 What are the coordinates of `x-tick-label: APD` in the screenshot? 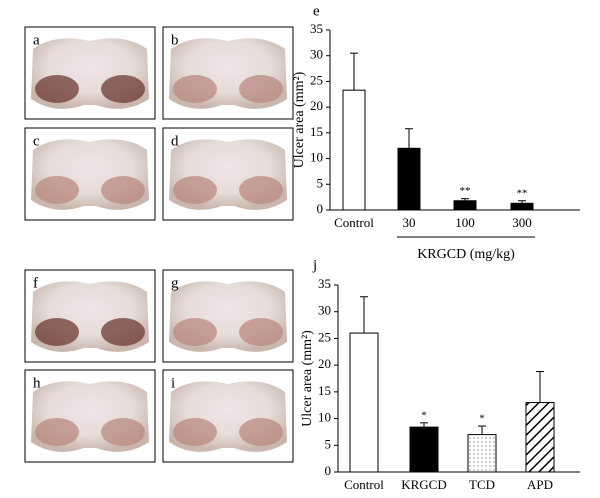 It's located at (540, 484).